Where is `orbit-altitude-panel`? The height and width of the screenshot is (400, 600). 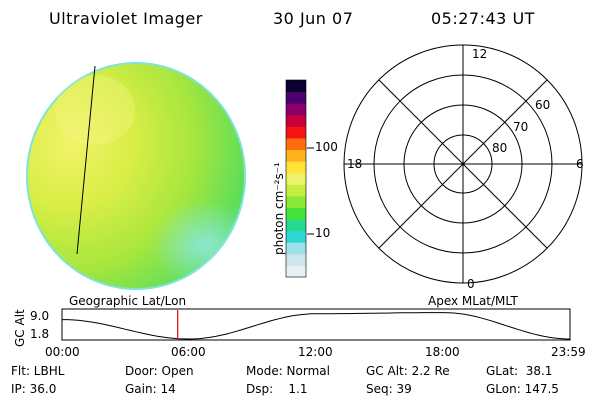
orbit-altitude-panel is located at coordinates (316, 324).